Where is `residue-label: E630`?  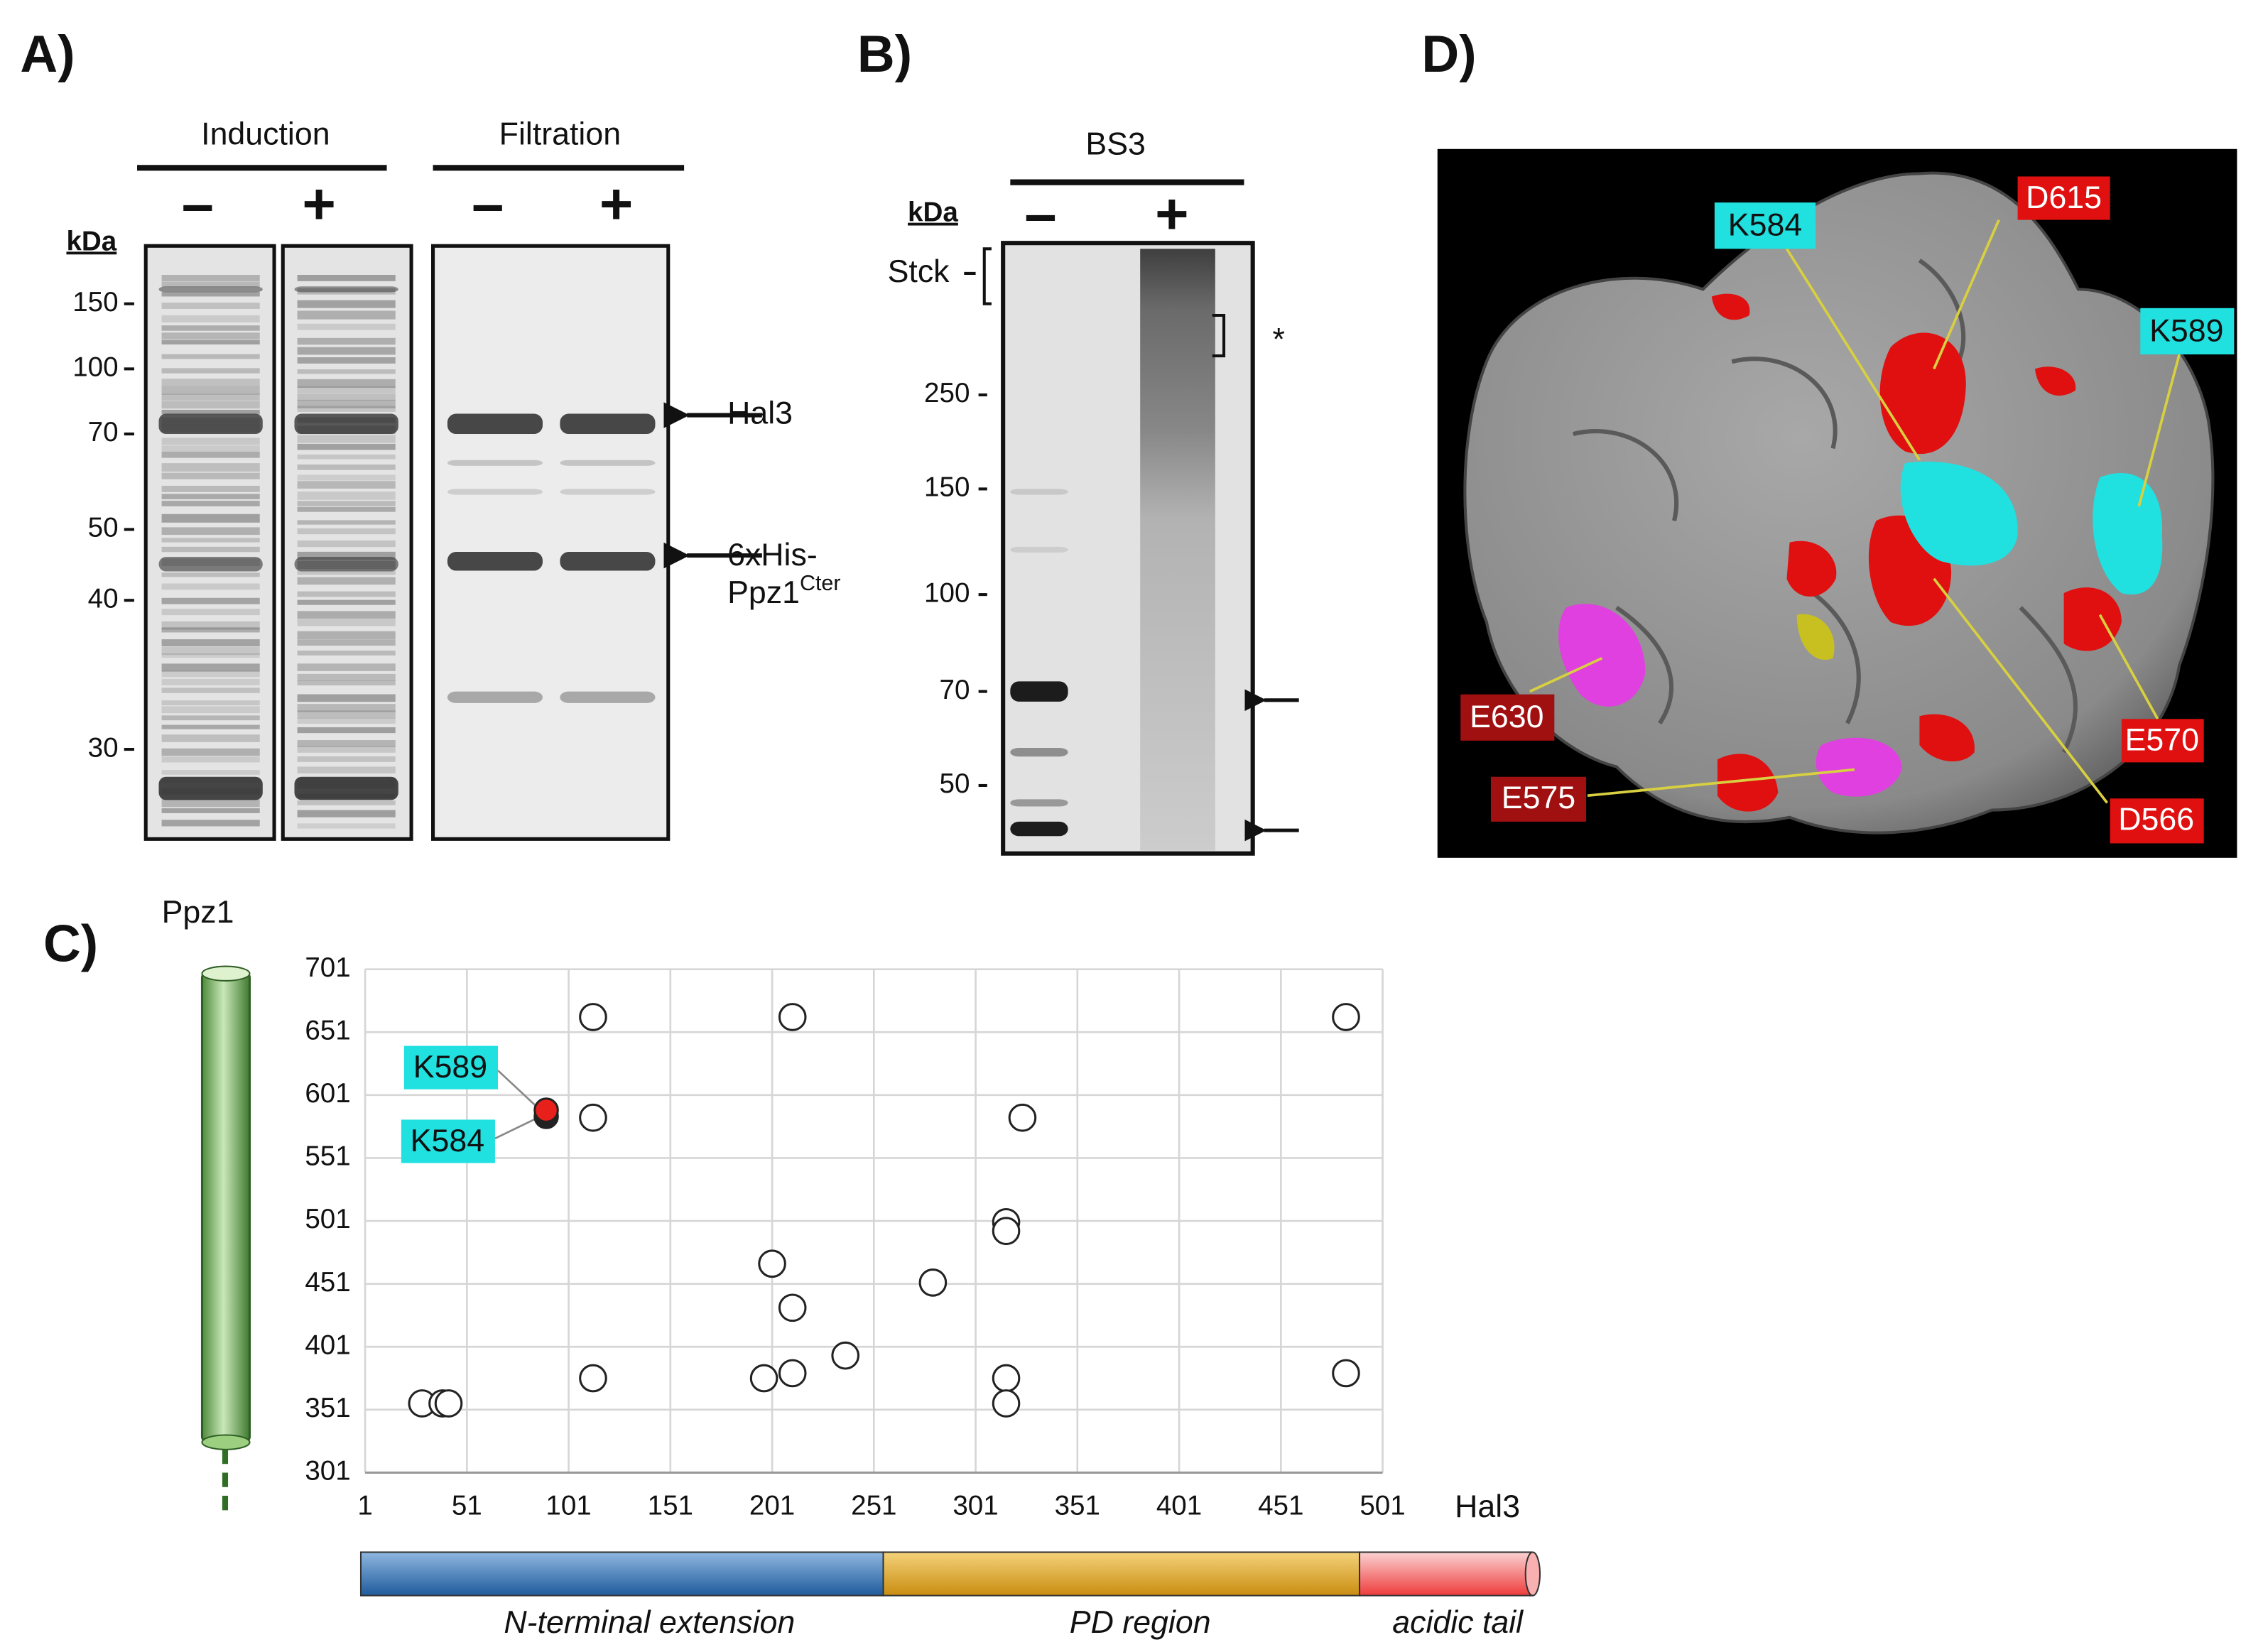
residue-label: E630 is located at coordinates (1506, 716).